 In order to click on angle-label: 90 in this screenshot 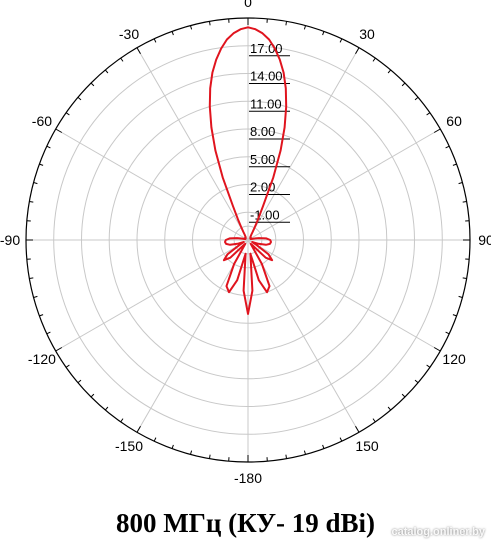, I will do `click(484, 240)`.